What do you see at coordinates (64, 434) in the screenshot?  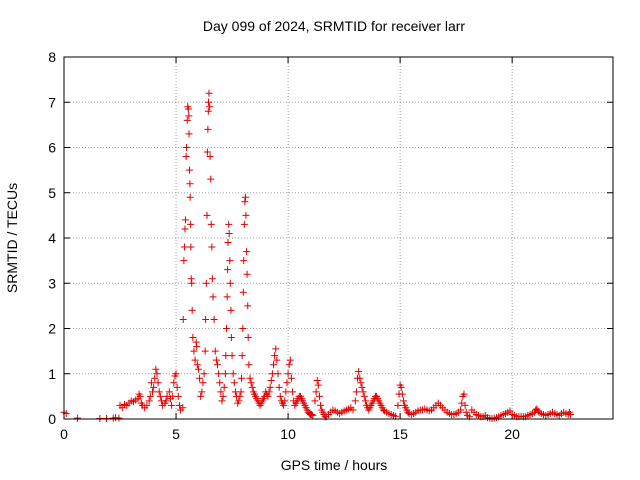 I see `x-tick-label: 0` at bounding box center [64, 434].